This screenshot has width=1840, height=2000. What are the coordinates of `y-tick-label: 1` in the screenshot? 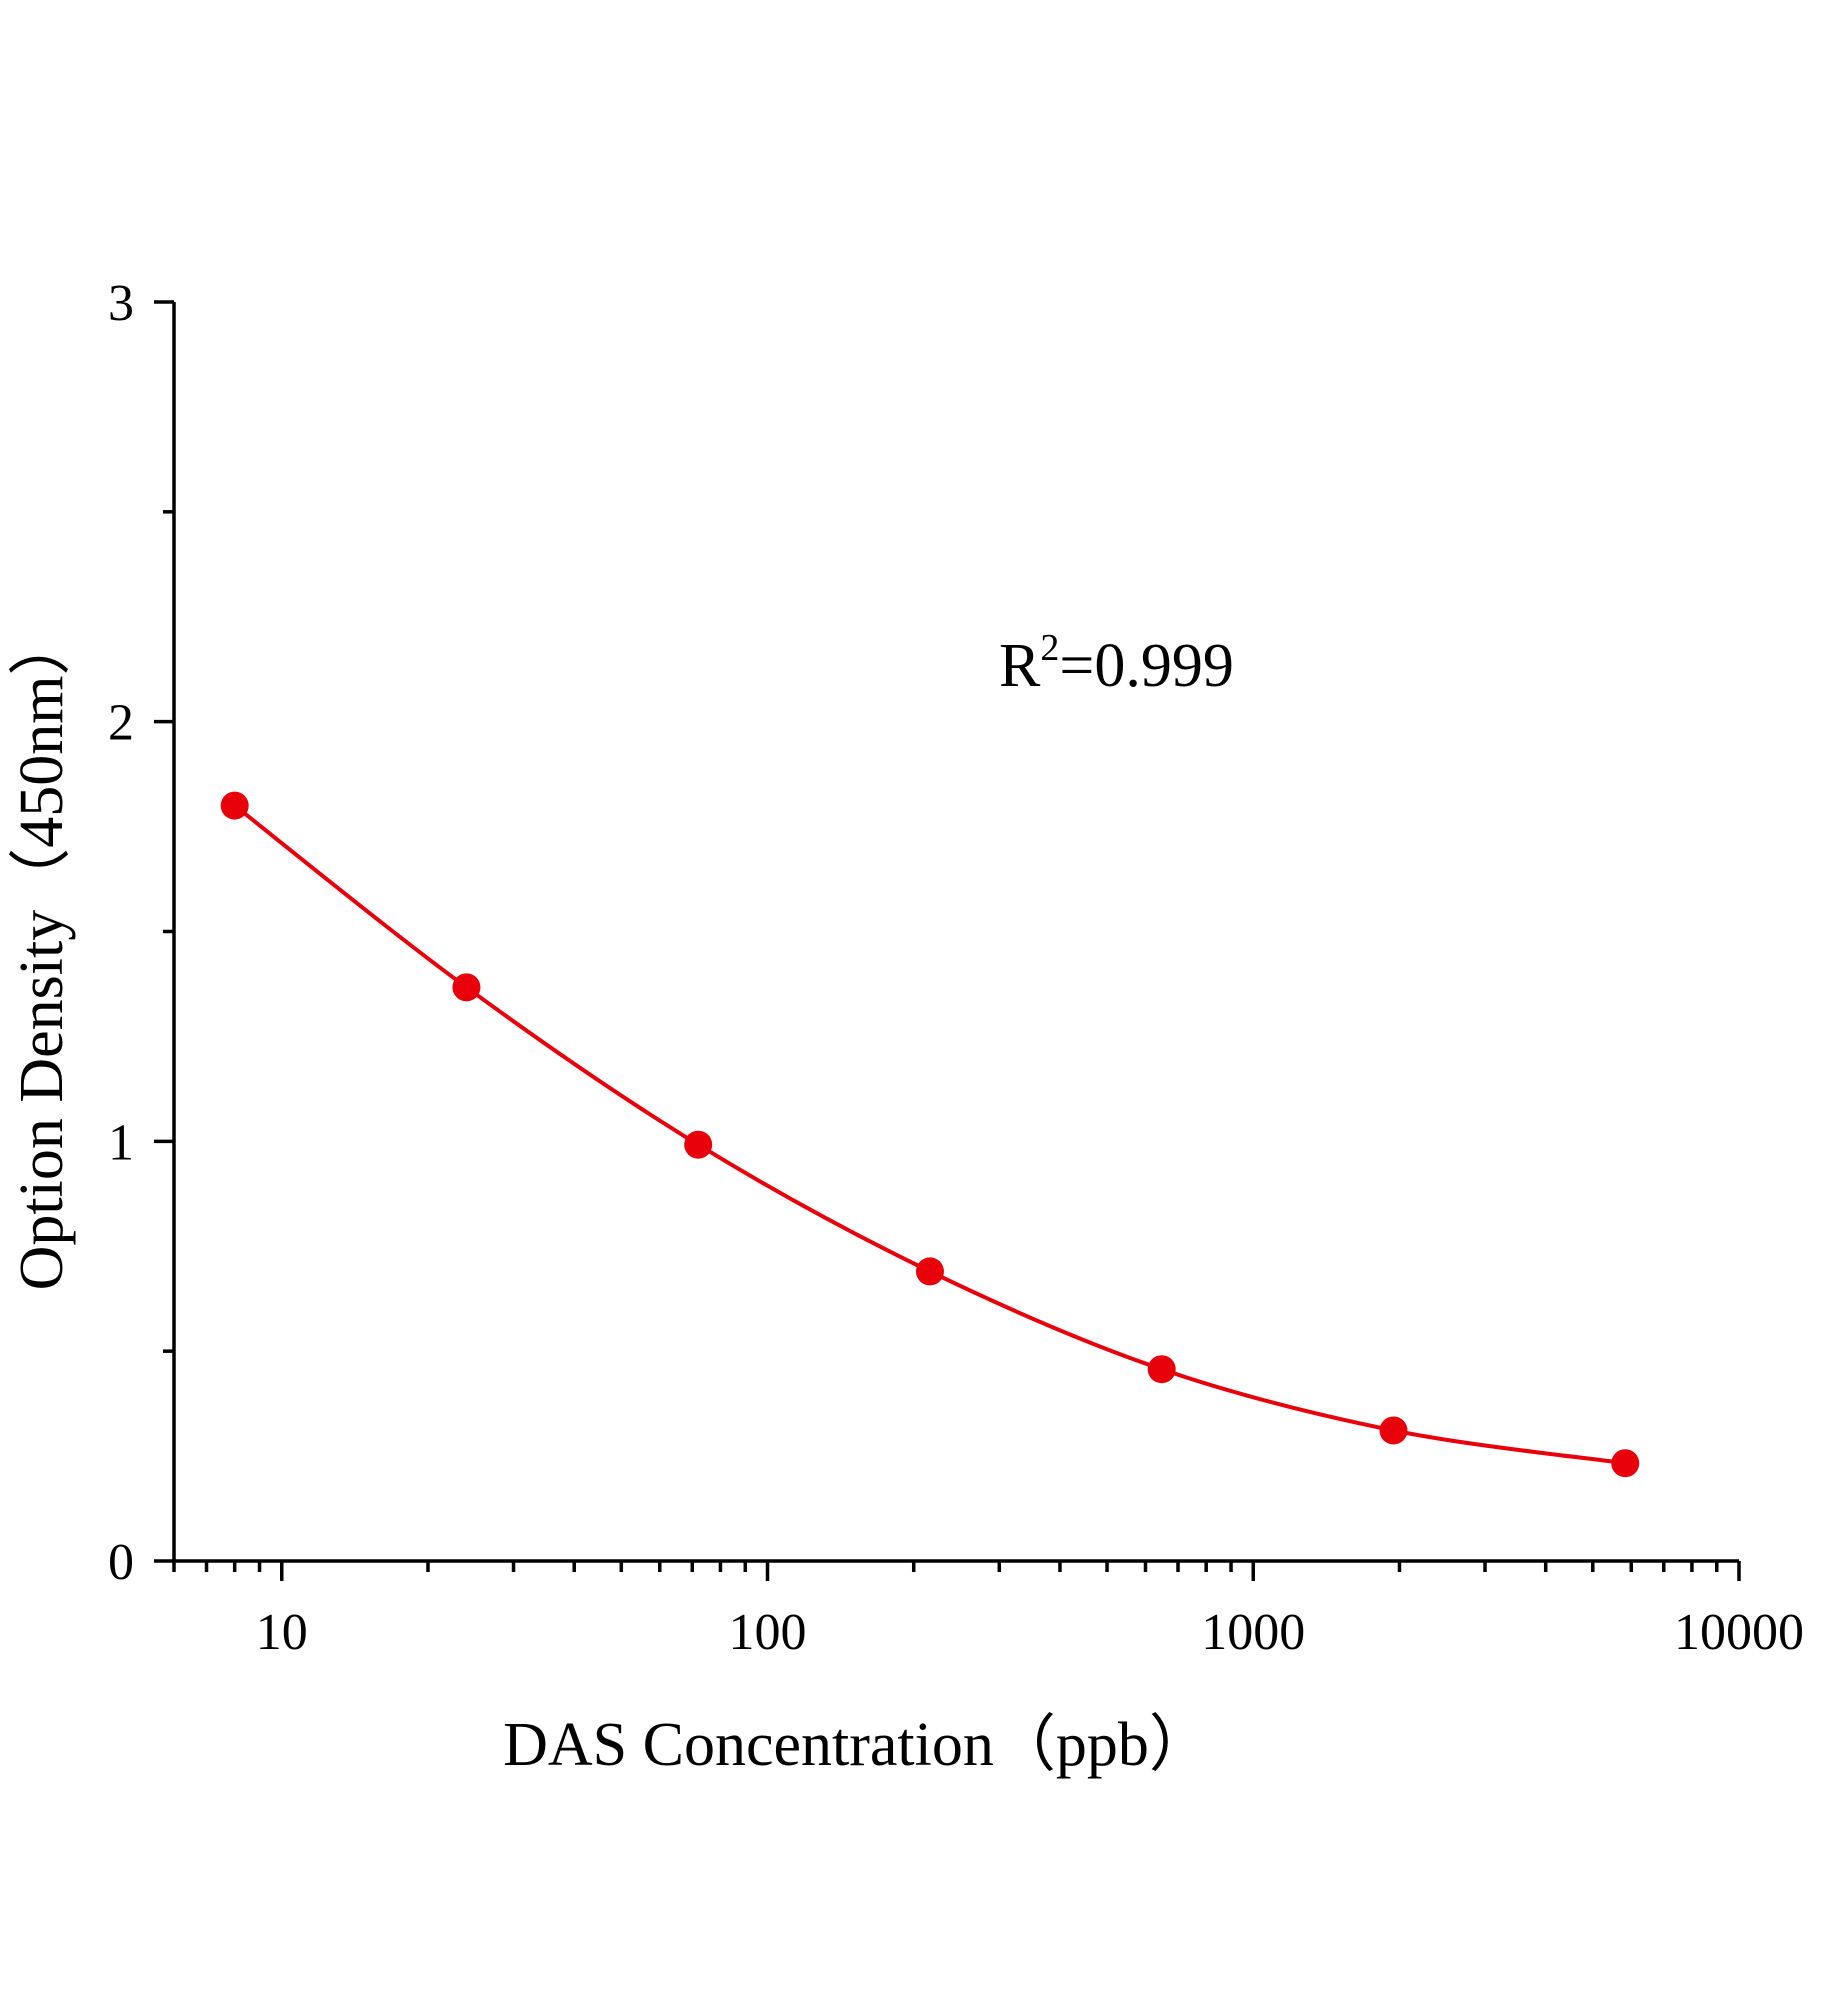 It's located at (121, 1142).